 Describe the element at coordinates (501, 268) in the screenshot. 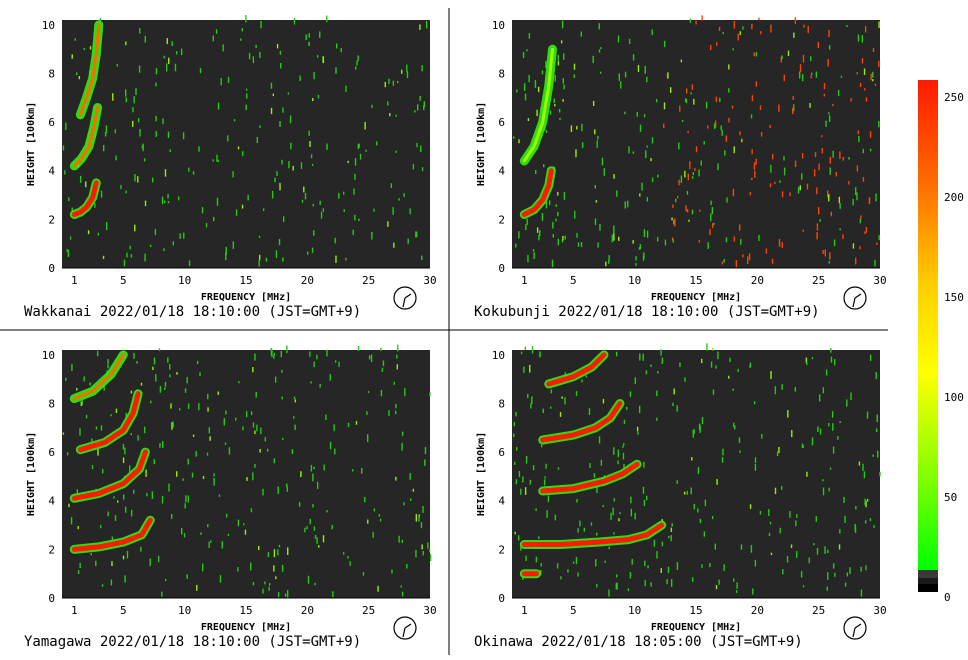

I see `y-tick-label: 0` at that location.